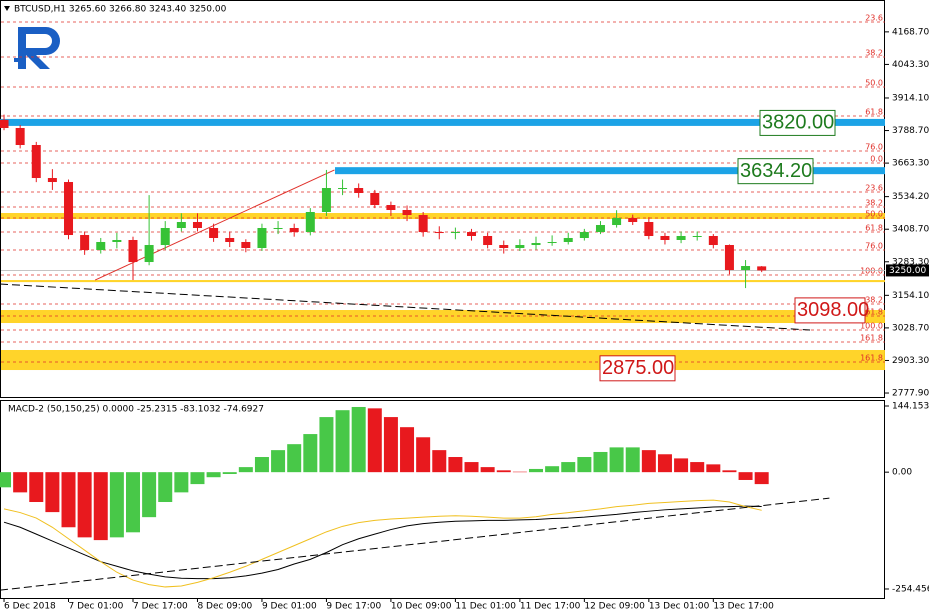 This screenshot has height=616, width=929. What do you see at coordinates (910, 589) in the screenshot?
I see `y-tick-label: -254.4565` at bounding box center [910, 589].